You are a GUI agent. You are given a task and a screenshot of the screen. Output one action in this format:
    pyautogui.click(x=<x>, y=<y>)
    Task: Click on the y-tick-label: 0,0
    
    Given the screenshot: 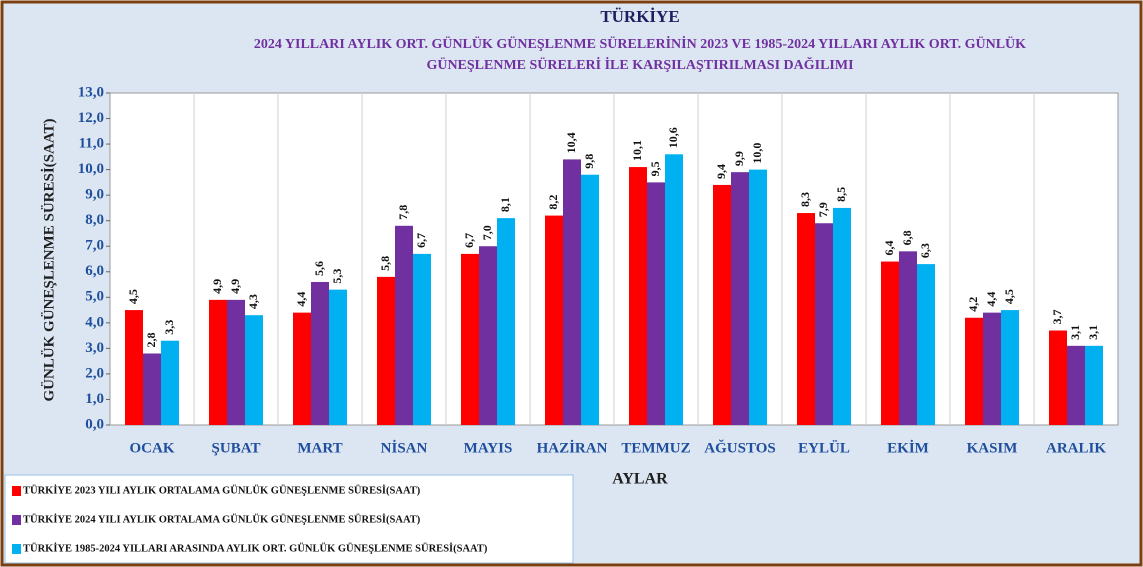 What is the action you would take?
    pyautogui.click(x=94, y=424)
    